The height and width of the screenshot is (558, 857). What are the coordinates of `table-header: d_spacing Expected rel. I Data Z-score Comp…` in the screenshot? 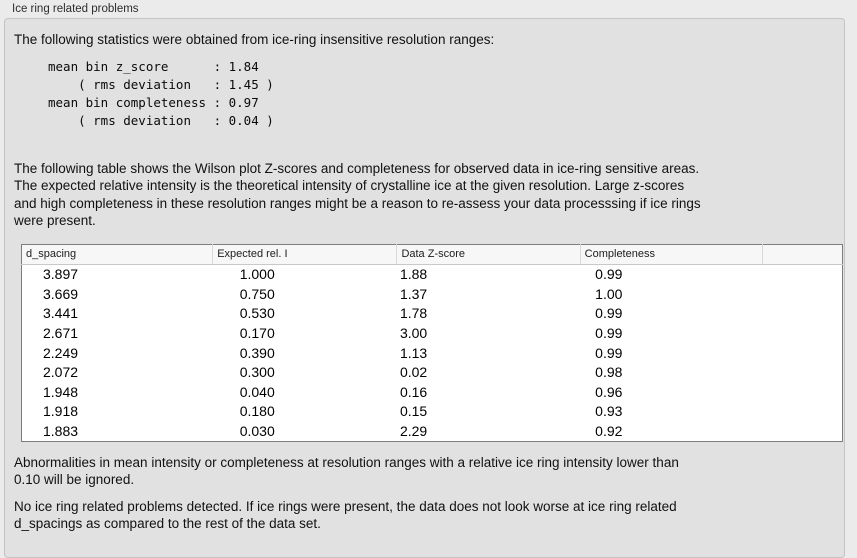 It's located at (432, 254).